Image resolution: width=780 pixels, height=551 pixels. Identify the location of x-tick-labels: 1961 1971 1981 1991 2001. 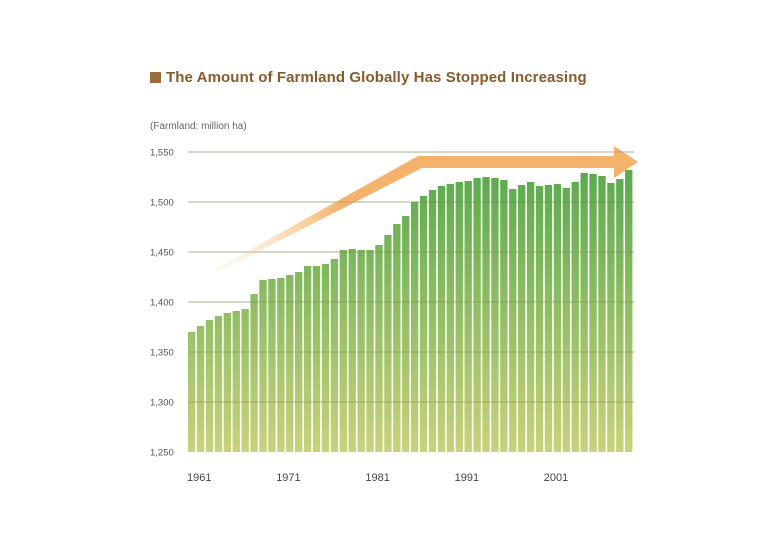
(377, 478).